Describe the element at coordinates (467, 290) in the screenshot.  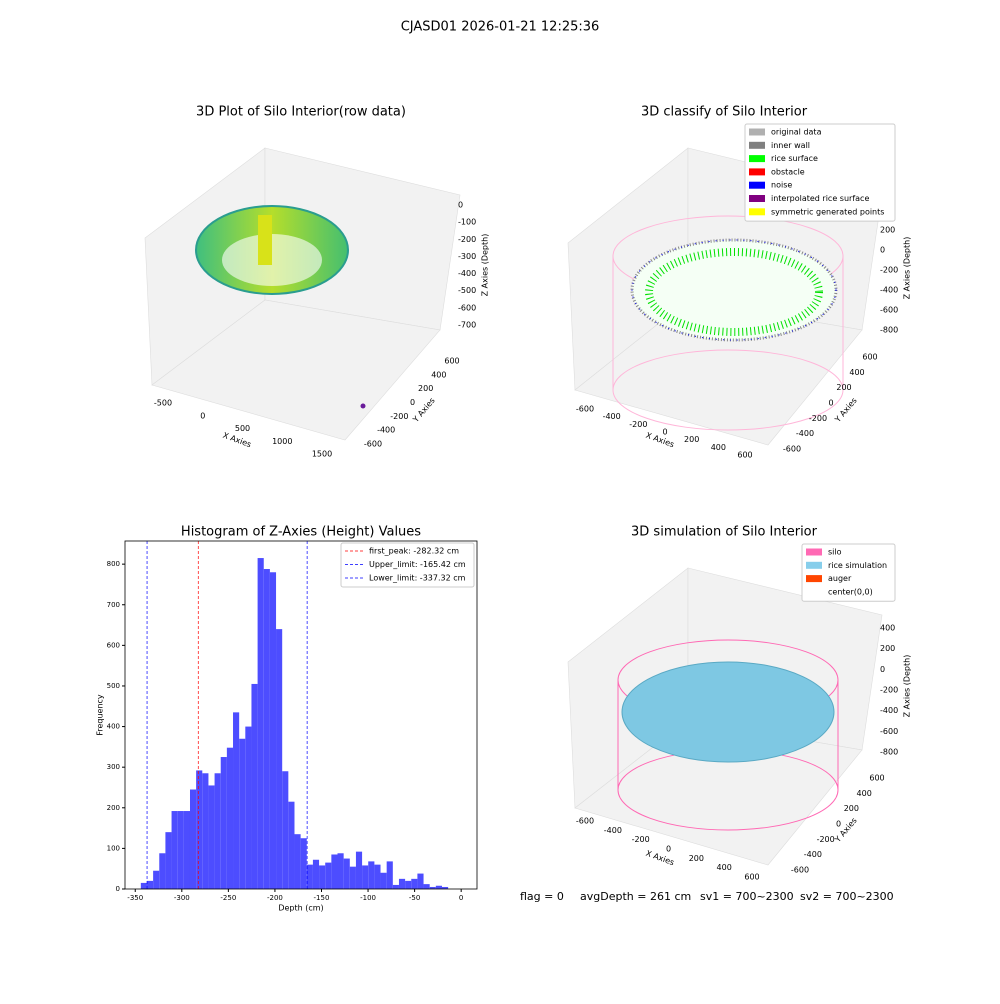
I see `z-tick-label: -500` at that location.